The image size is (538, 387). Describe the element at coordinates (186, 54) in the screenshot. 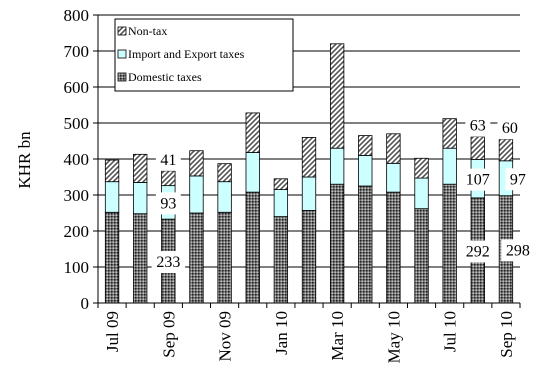

I see `legend-label: Import and Export taxes` at that location.